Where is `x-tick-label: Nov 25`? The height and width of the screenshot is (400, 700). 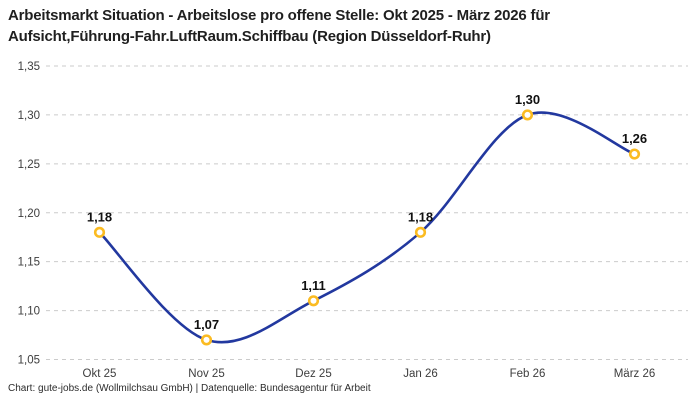 x-tick-label: Nov 25 is located at coordinates (206, 374).